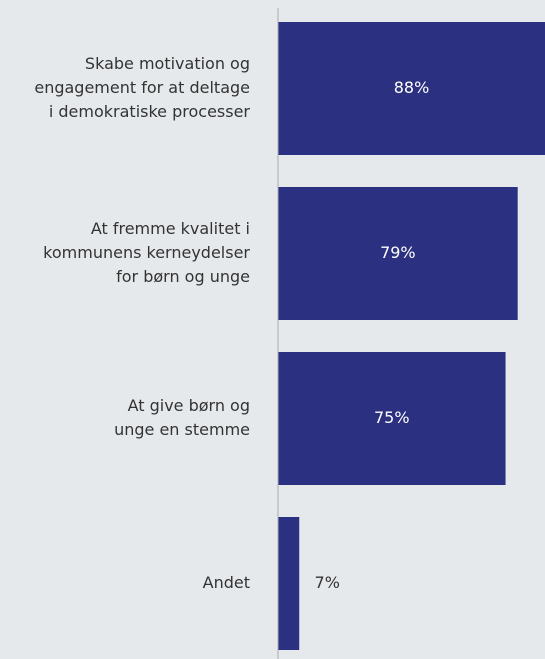 This screenshot has height=659, width=545. Describe the element at coordinates (142, 87) in the screenshot. I see `category-label: engagement for at deltage` at that location.